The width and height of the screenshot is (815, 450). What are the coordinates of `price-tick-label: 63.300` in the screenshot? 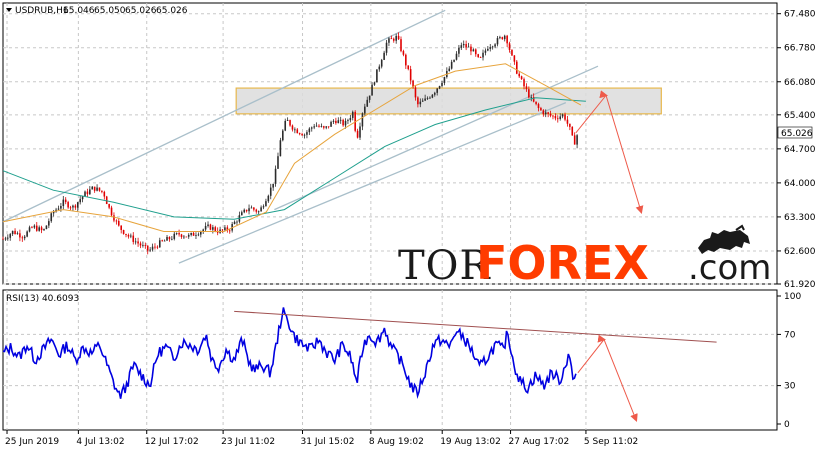 It's located at (799, 218).